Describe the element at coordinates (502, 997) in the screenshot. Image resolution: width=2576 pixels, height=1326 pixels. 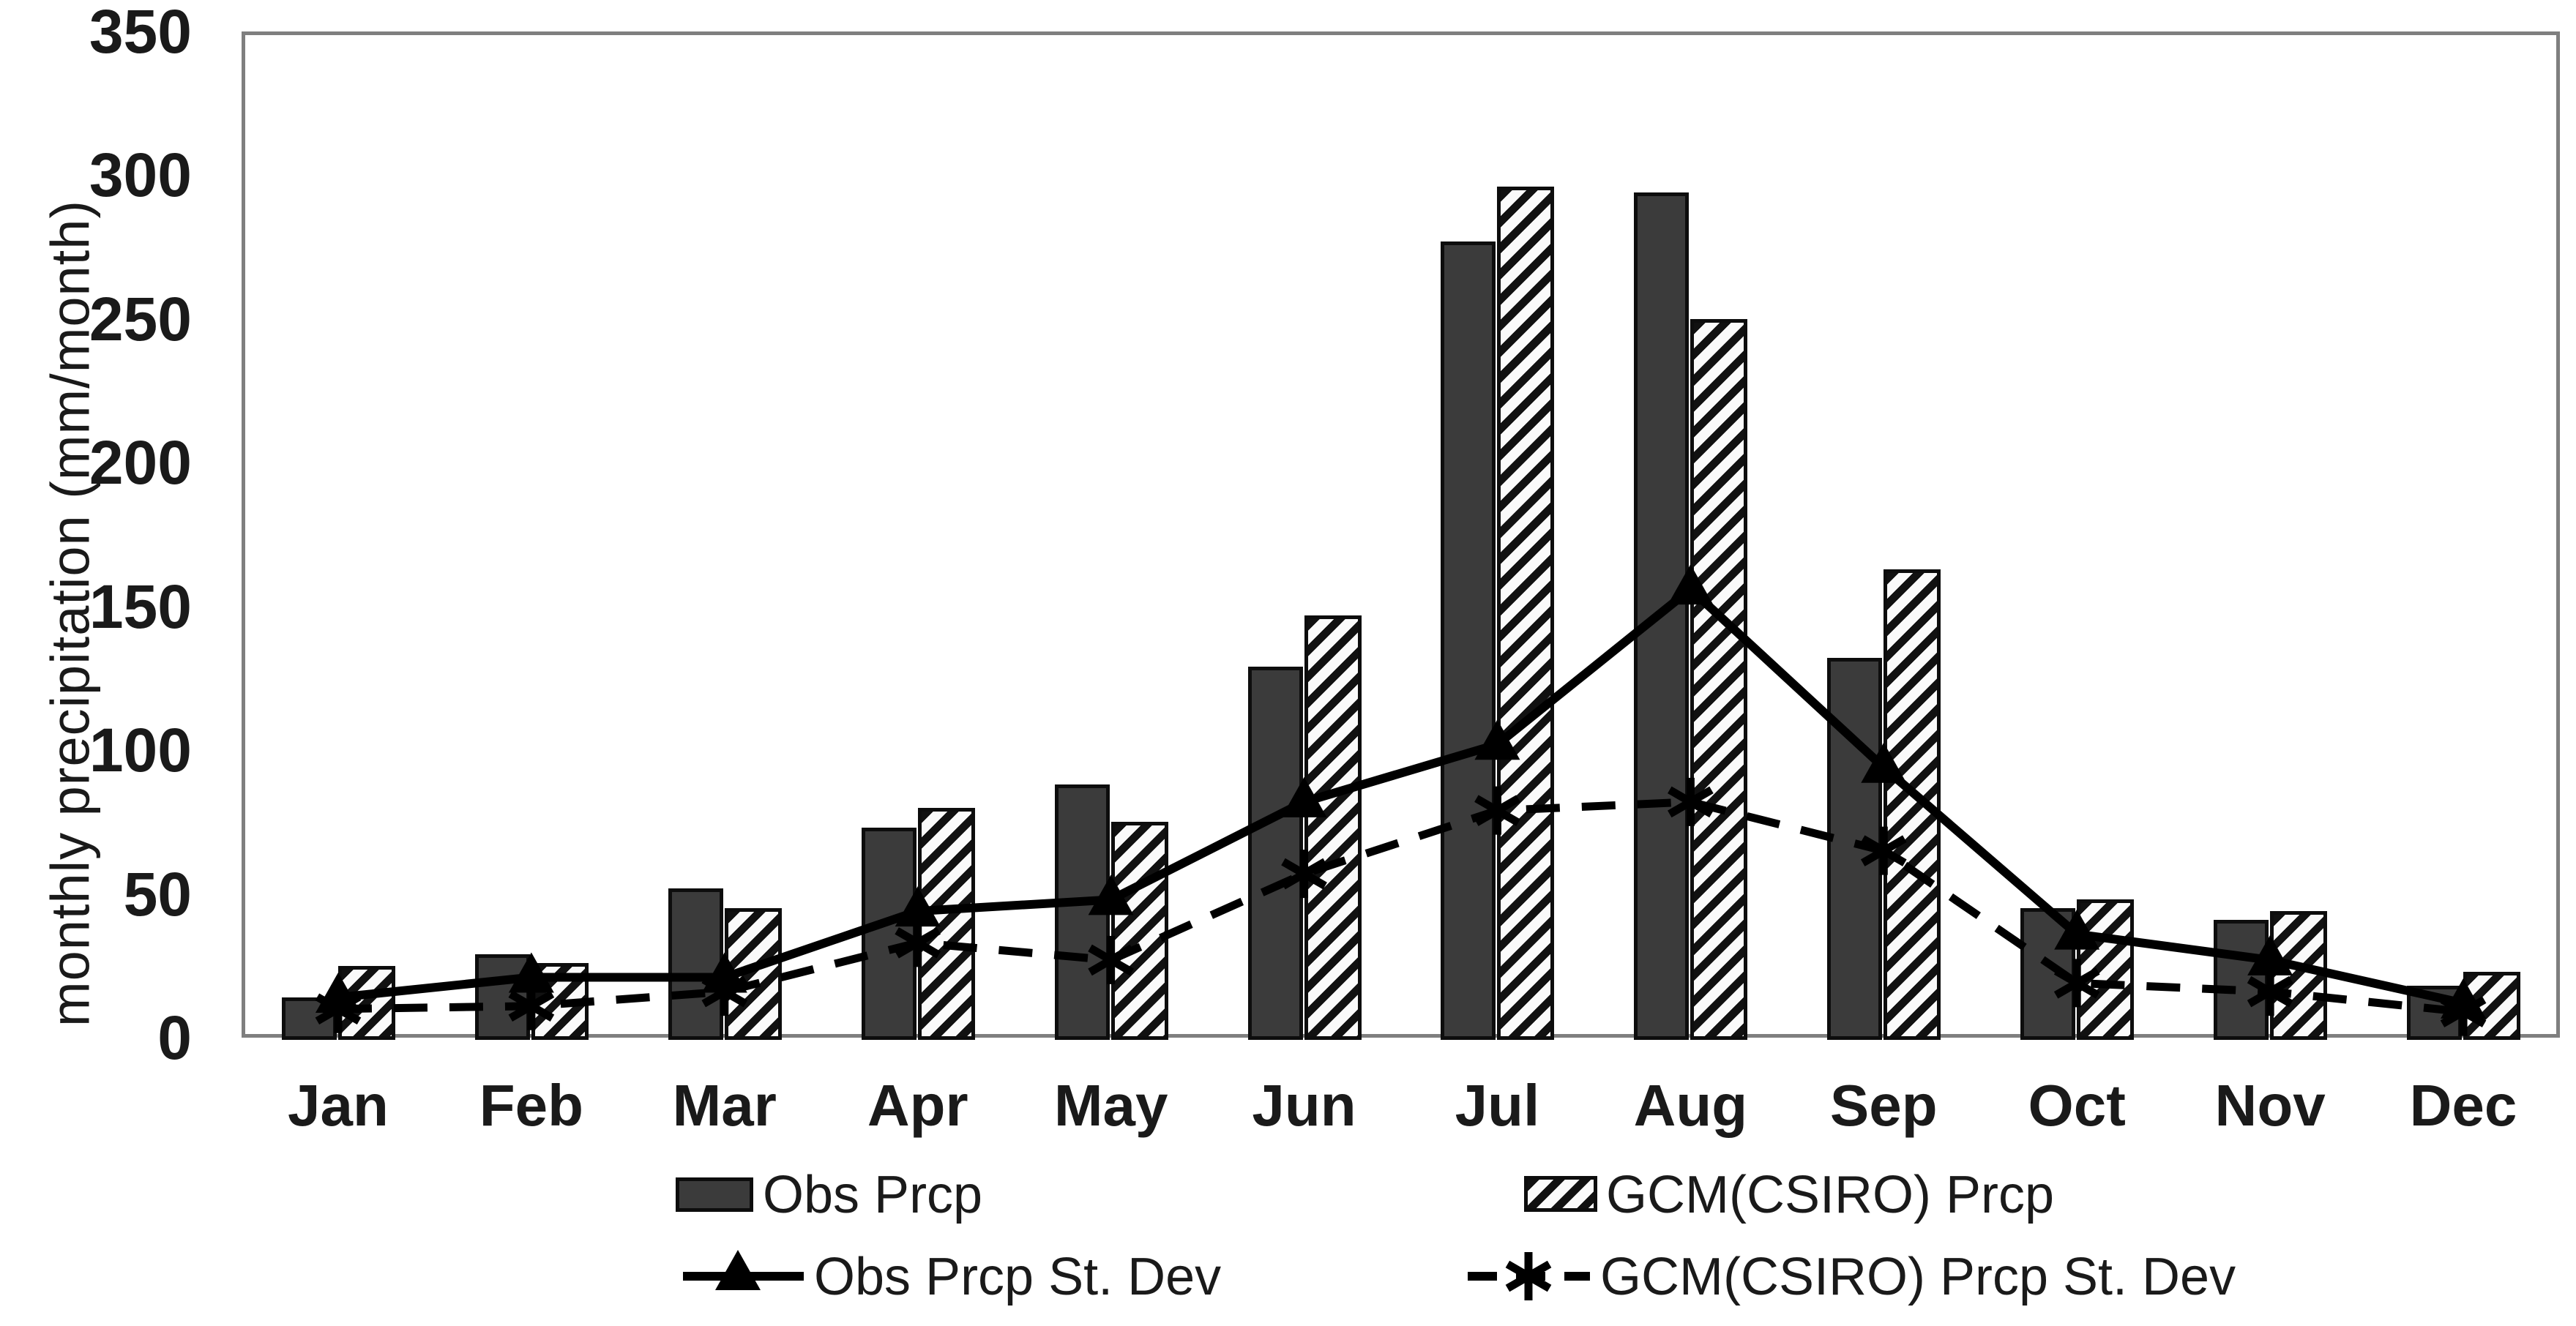
I see `bar-obs-feb` at that location.